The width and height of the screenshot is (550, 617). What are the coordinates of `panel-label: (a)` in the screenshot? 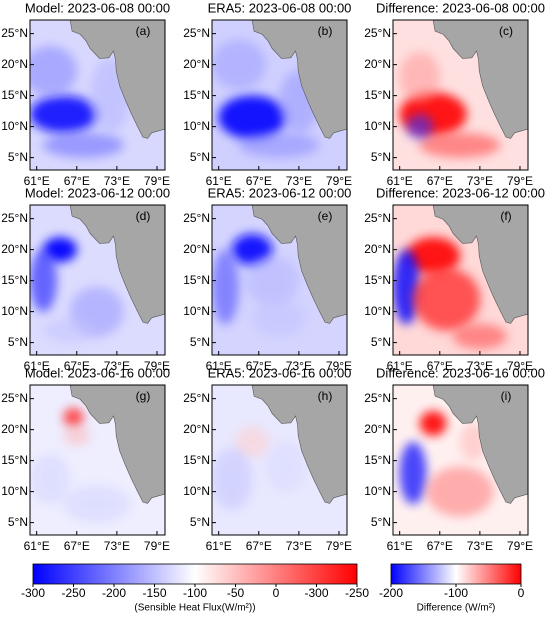 It's located at (143, 31).